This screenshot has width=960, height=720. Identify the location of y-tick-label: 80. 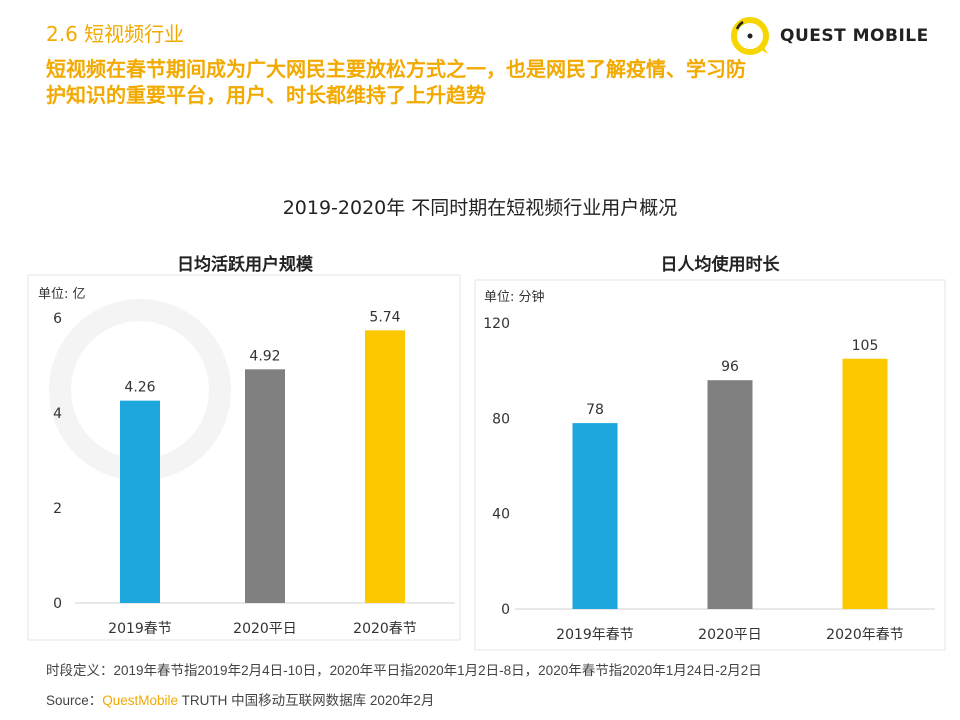
(501, 419).